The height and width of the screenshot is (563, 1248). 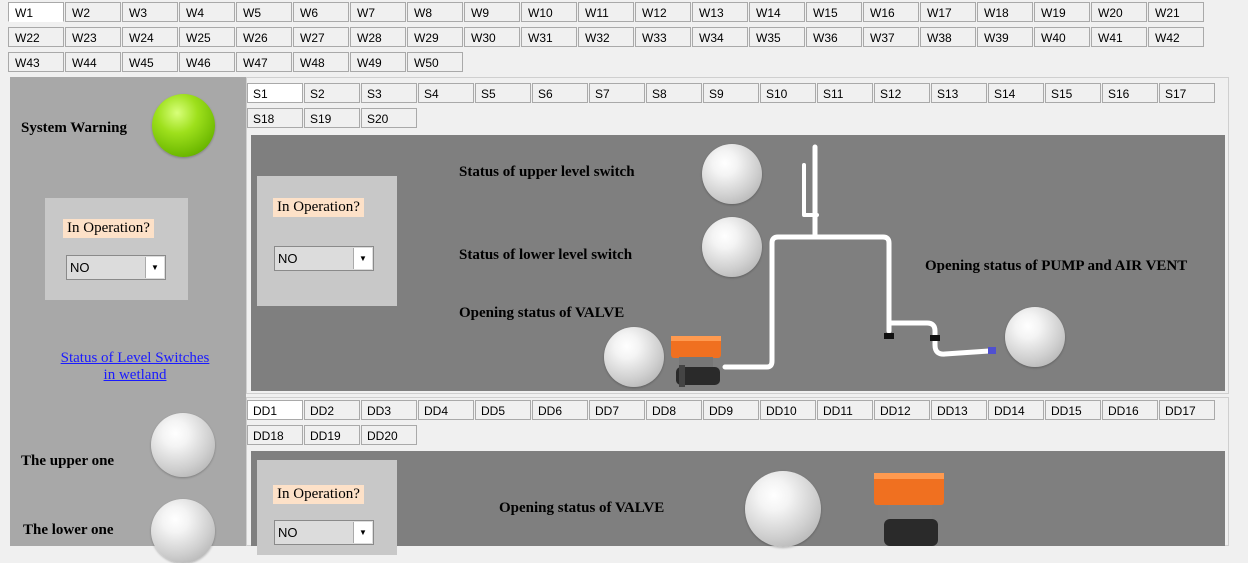 What do you see at coordinates (1005, 37) in the screenshot?
I see `tab-w39: W39` at bounding box center [1005, 37].